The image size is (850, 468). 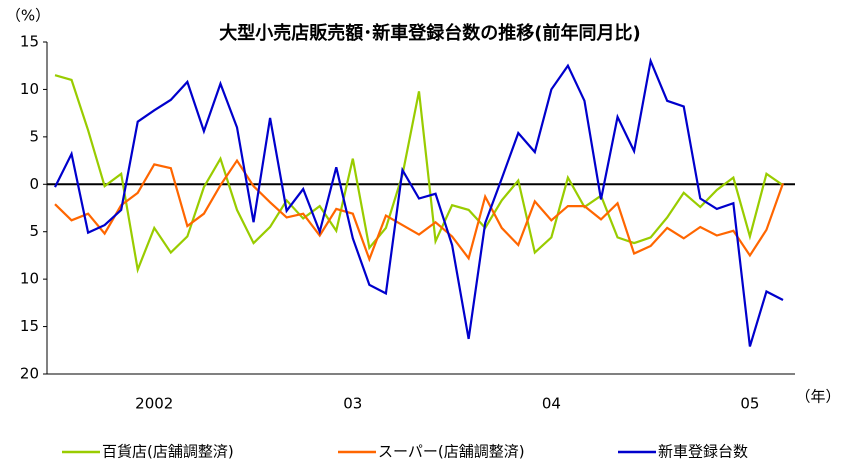 What do you see at coordinates (154, 404) in the screenshot?
I see `x-tick-label: 2002` at bounding box center [154, 404].